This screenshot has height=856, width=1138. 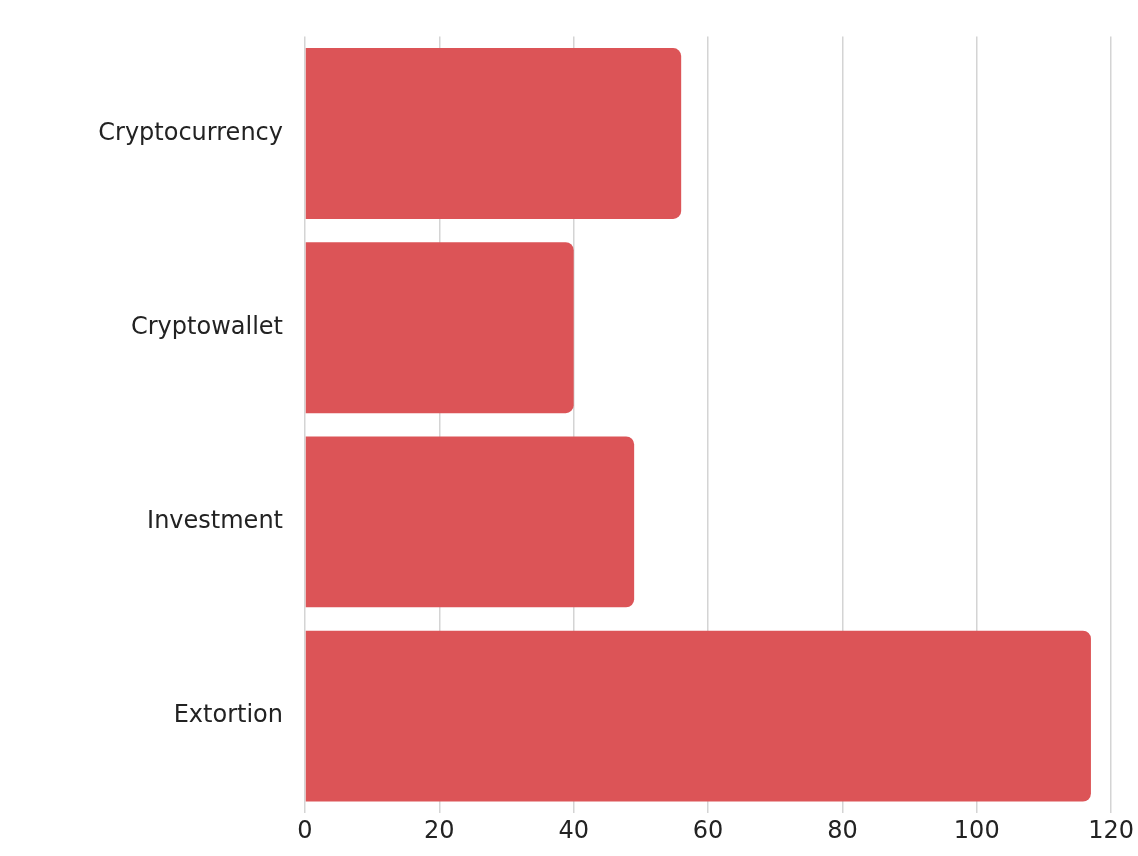 I want to click on x-tick-label: 80, so click(x=842, y=829).